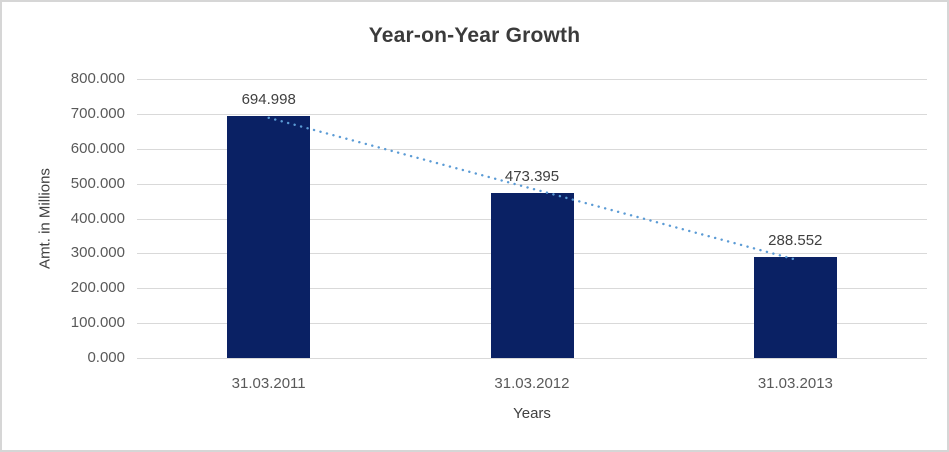  What do you see at coordinates (97, 288) in the screenshot?
I see `y-axis-tick-label: 200.000` at bounding box center [97, 288].